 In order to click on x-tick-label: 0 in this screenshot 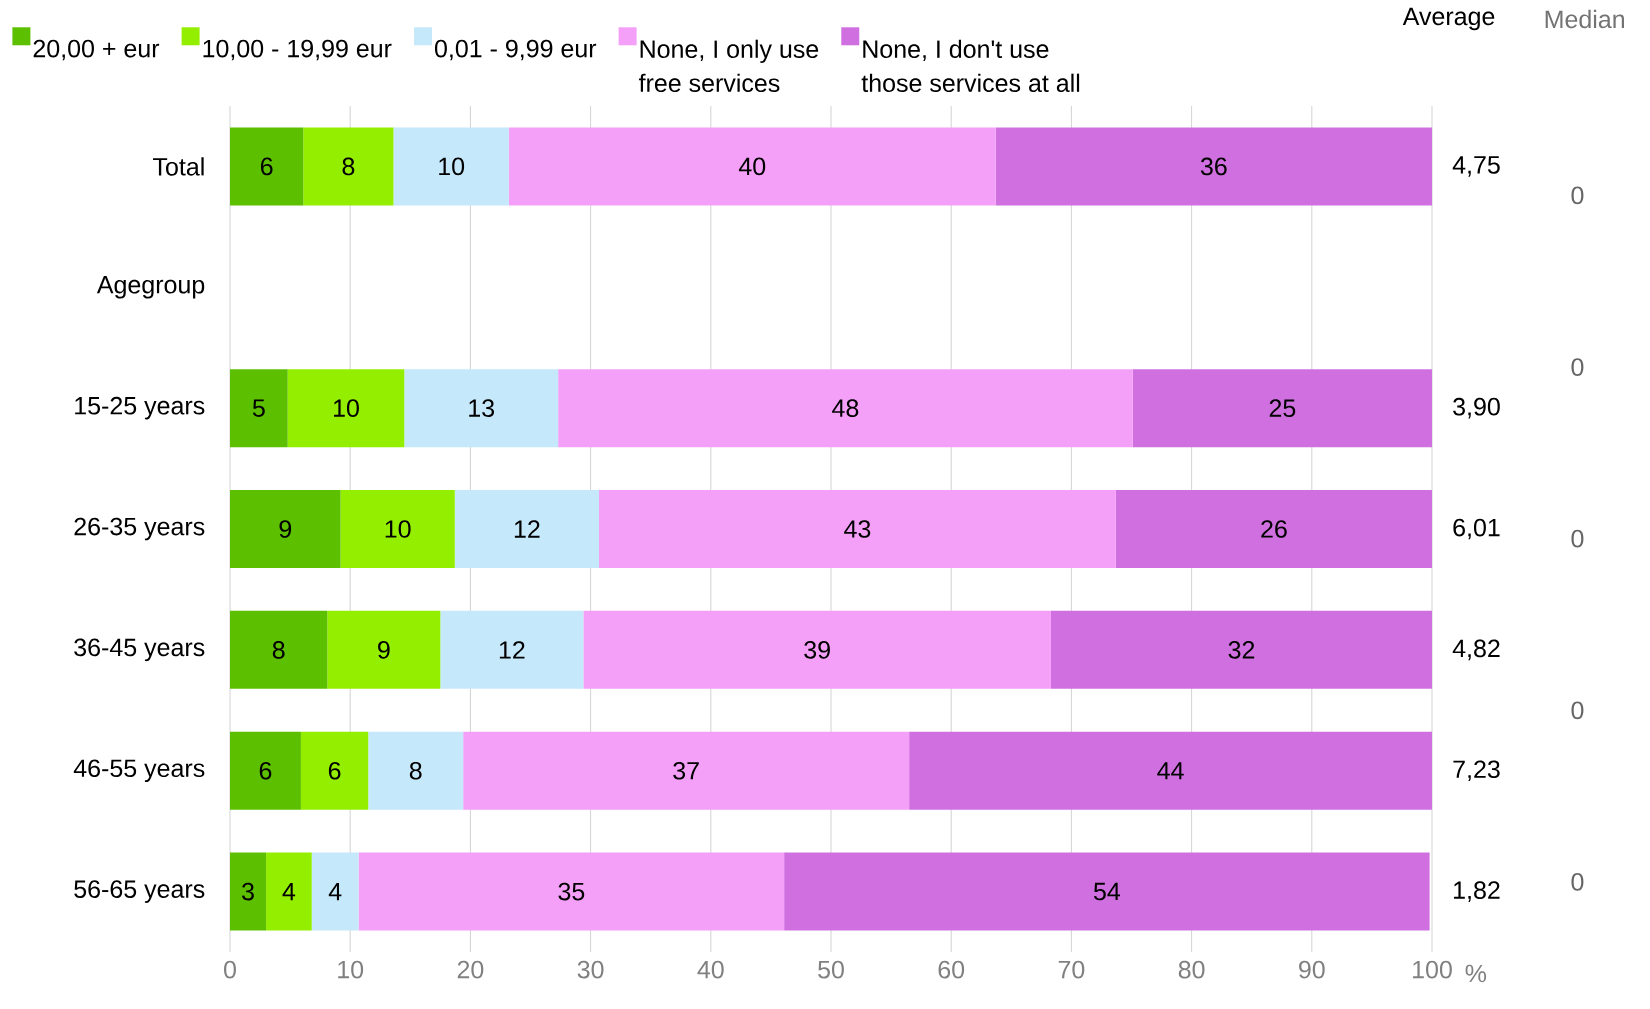, I will do `click(230, 969)`.